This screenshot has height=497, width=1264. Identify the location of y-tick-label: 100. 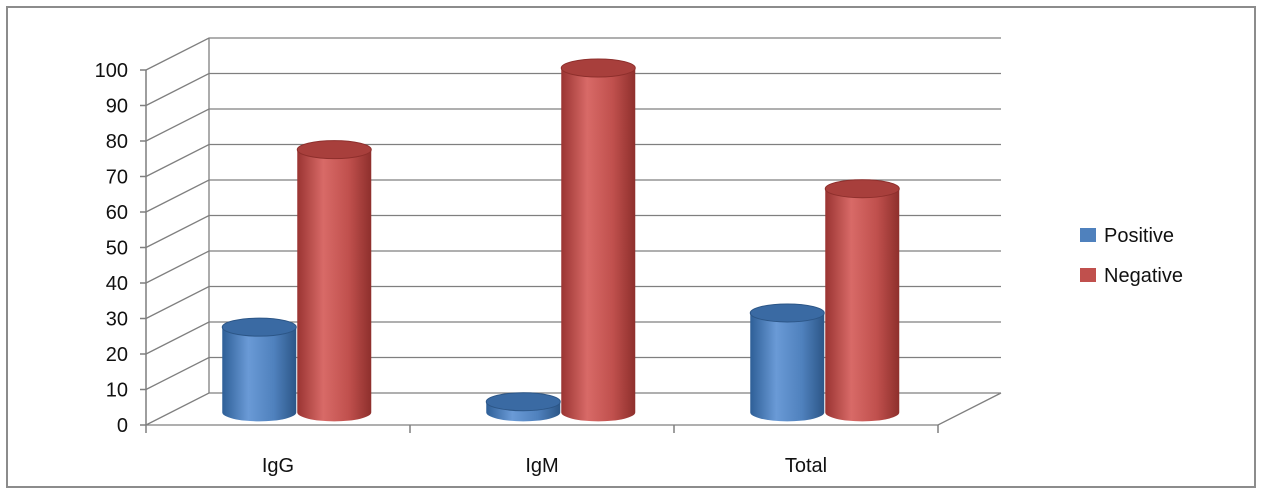
(111, 71).